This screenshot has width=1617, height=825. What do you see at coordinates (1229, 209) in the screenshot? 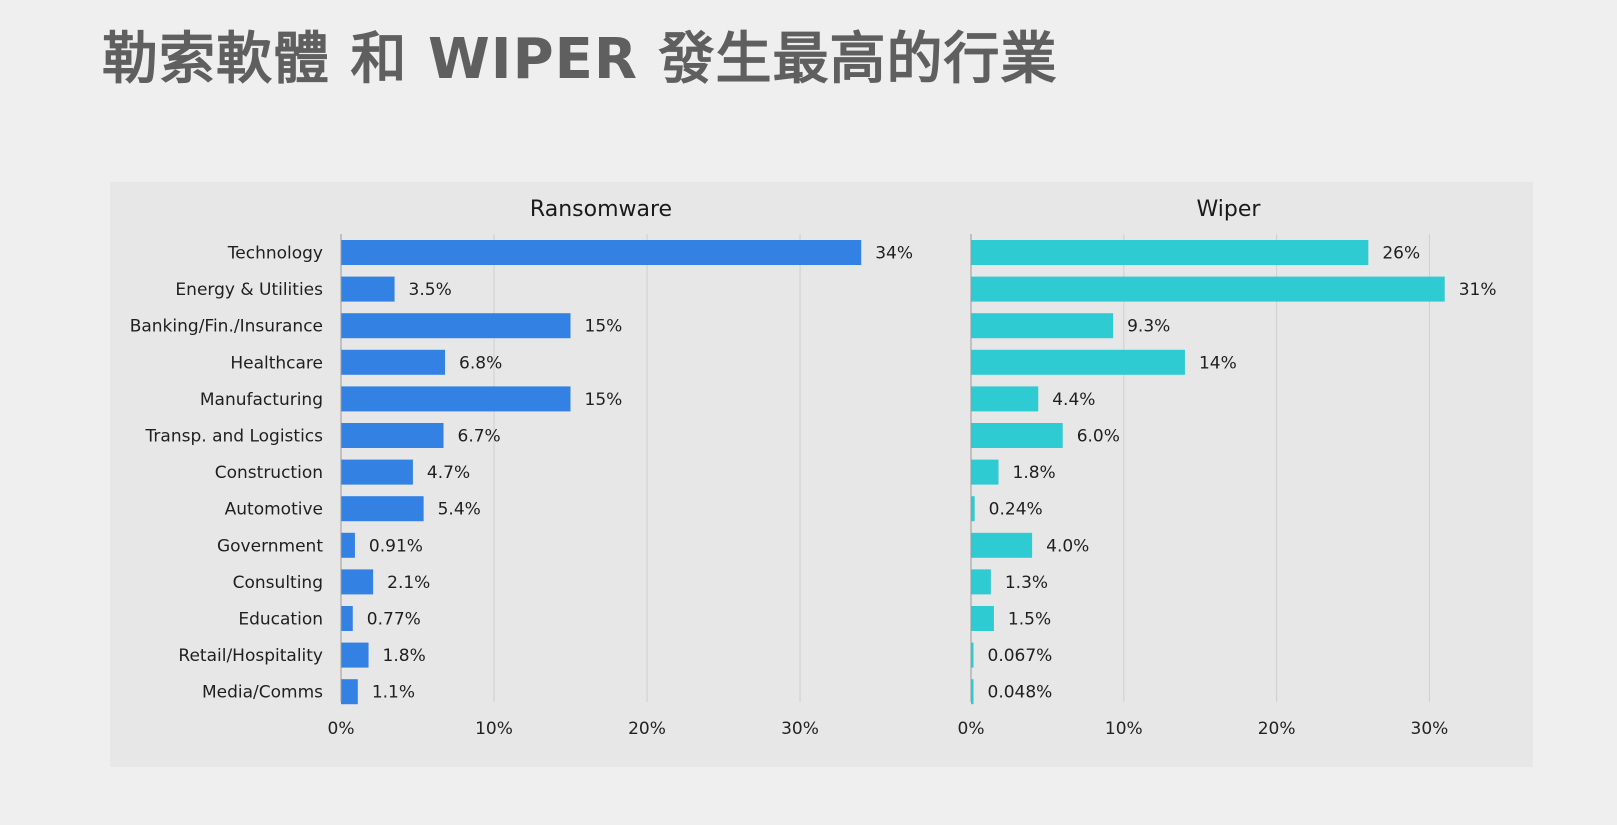
I see `chart-title: Wiper` at bounding box center [1229, 209].